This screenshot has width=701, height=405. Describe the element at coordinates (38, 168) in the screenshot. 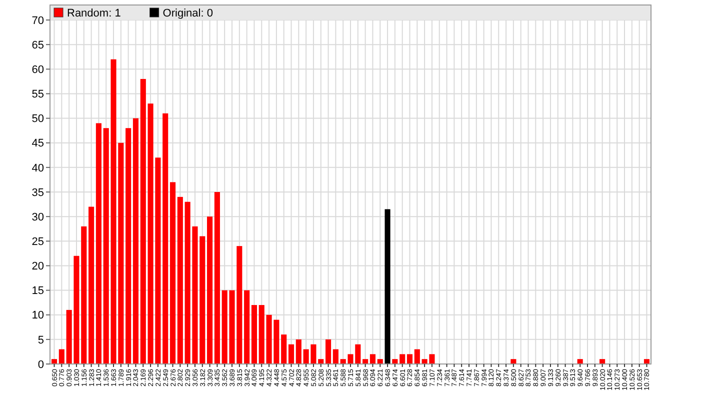

I see `y-tick-label: 40` at that location.